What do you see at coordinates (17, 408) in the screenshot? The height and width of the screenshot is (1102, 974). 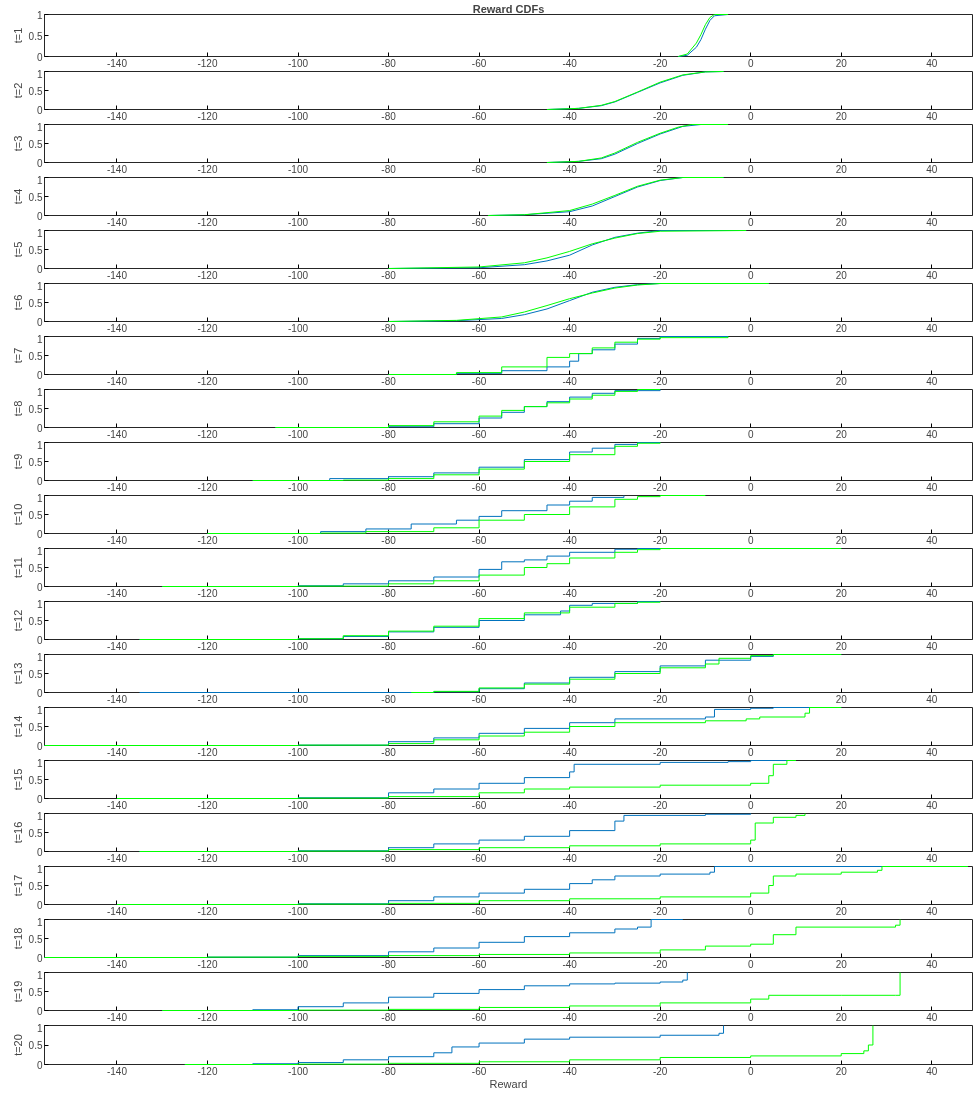 I see `y-axis-title: t=8` at bounding box center [17, 408].